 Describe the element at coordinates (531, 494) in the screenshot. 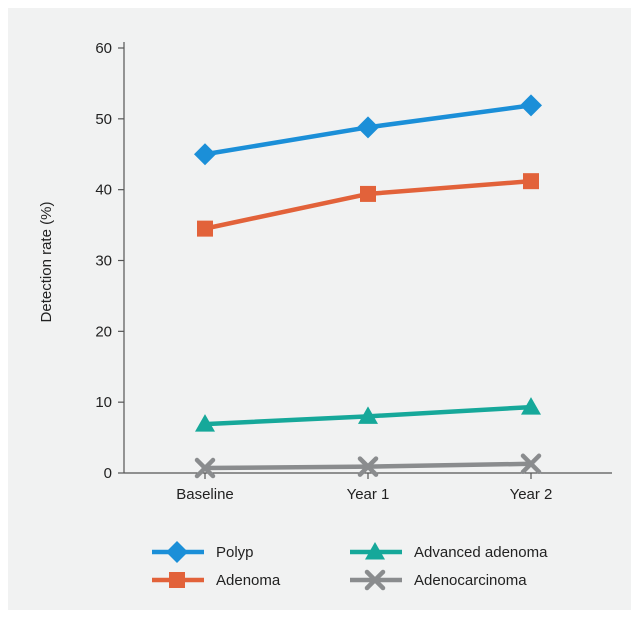

I see `x-tick-label: Year 2` at that location.